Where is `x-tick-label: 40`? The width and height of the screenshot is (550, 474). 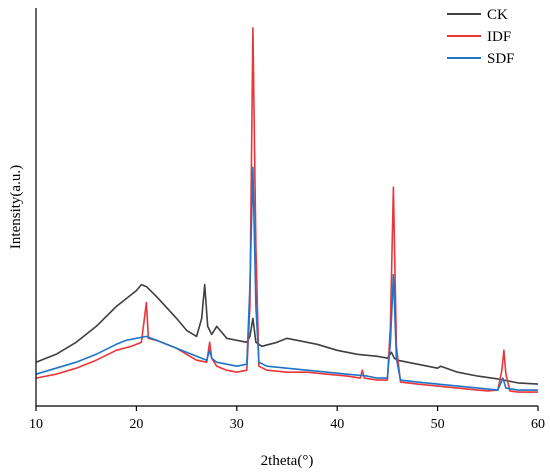 x-tick-label: 40 is located at coordinates (337, 424).